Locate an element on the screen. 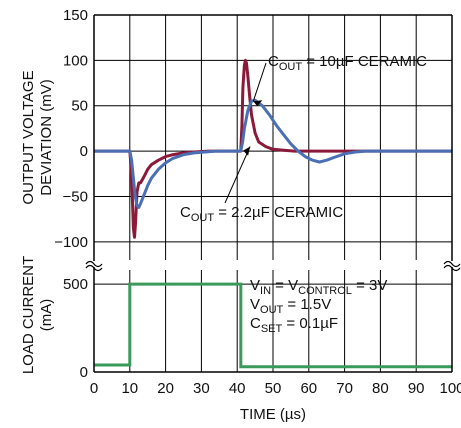  ylabel-current: LOAD CURRENT(mA) is located at coordinates (37, 315).